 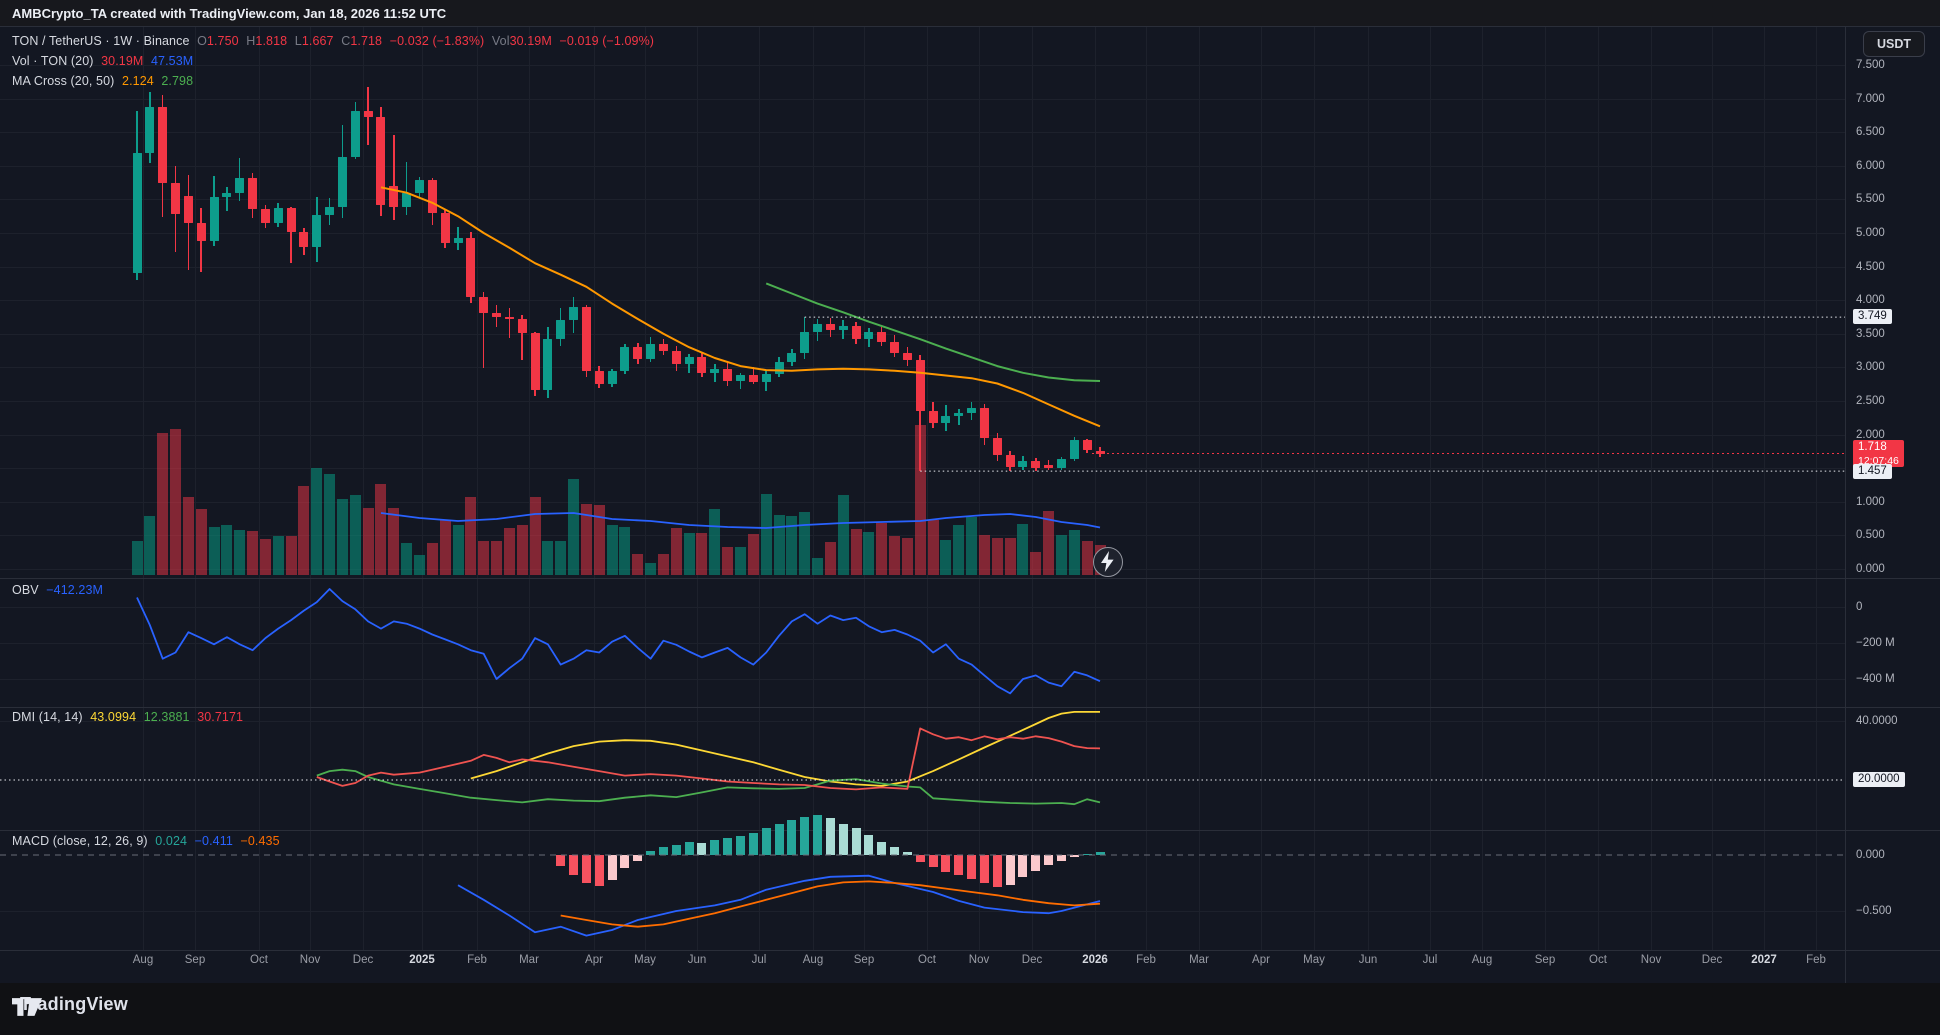 I want to click on vol-value: 30.19M, so click(x=530, y=41).